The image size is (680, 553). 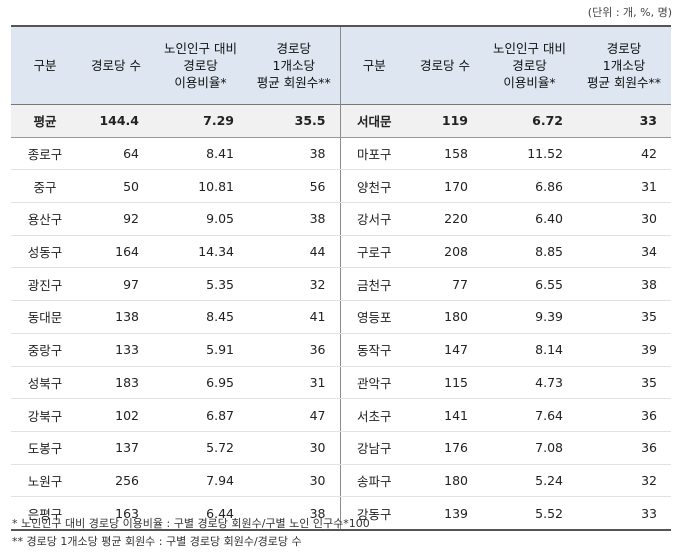 I want to click on count-cell: 176, so click(x=445, y=448).